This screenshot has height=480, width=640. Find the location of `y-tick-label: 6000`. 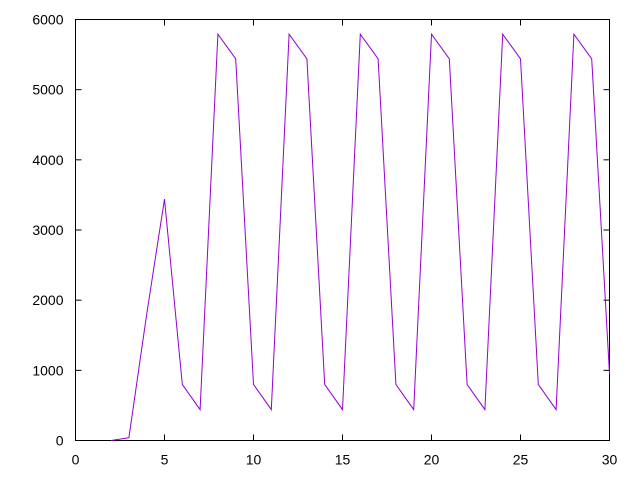

y-tick-label: 6000 is located at coordinates (47, 20).